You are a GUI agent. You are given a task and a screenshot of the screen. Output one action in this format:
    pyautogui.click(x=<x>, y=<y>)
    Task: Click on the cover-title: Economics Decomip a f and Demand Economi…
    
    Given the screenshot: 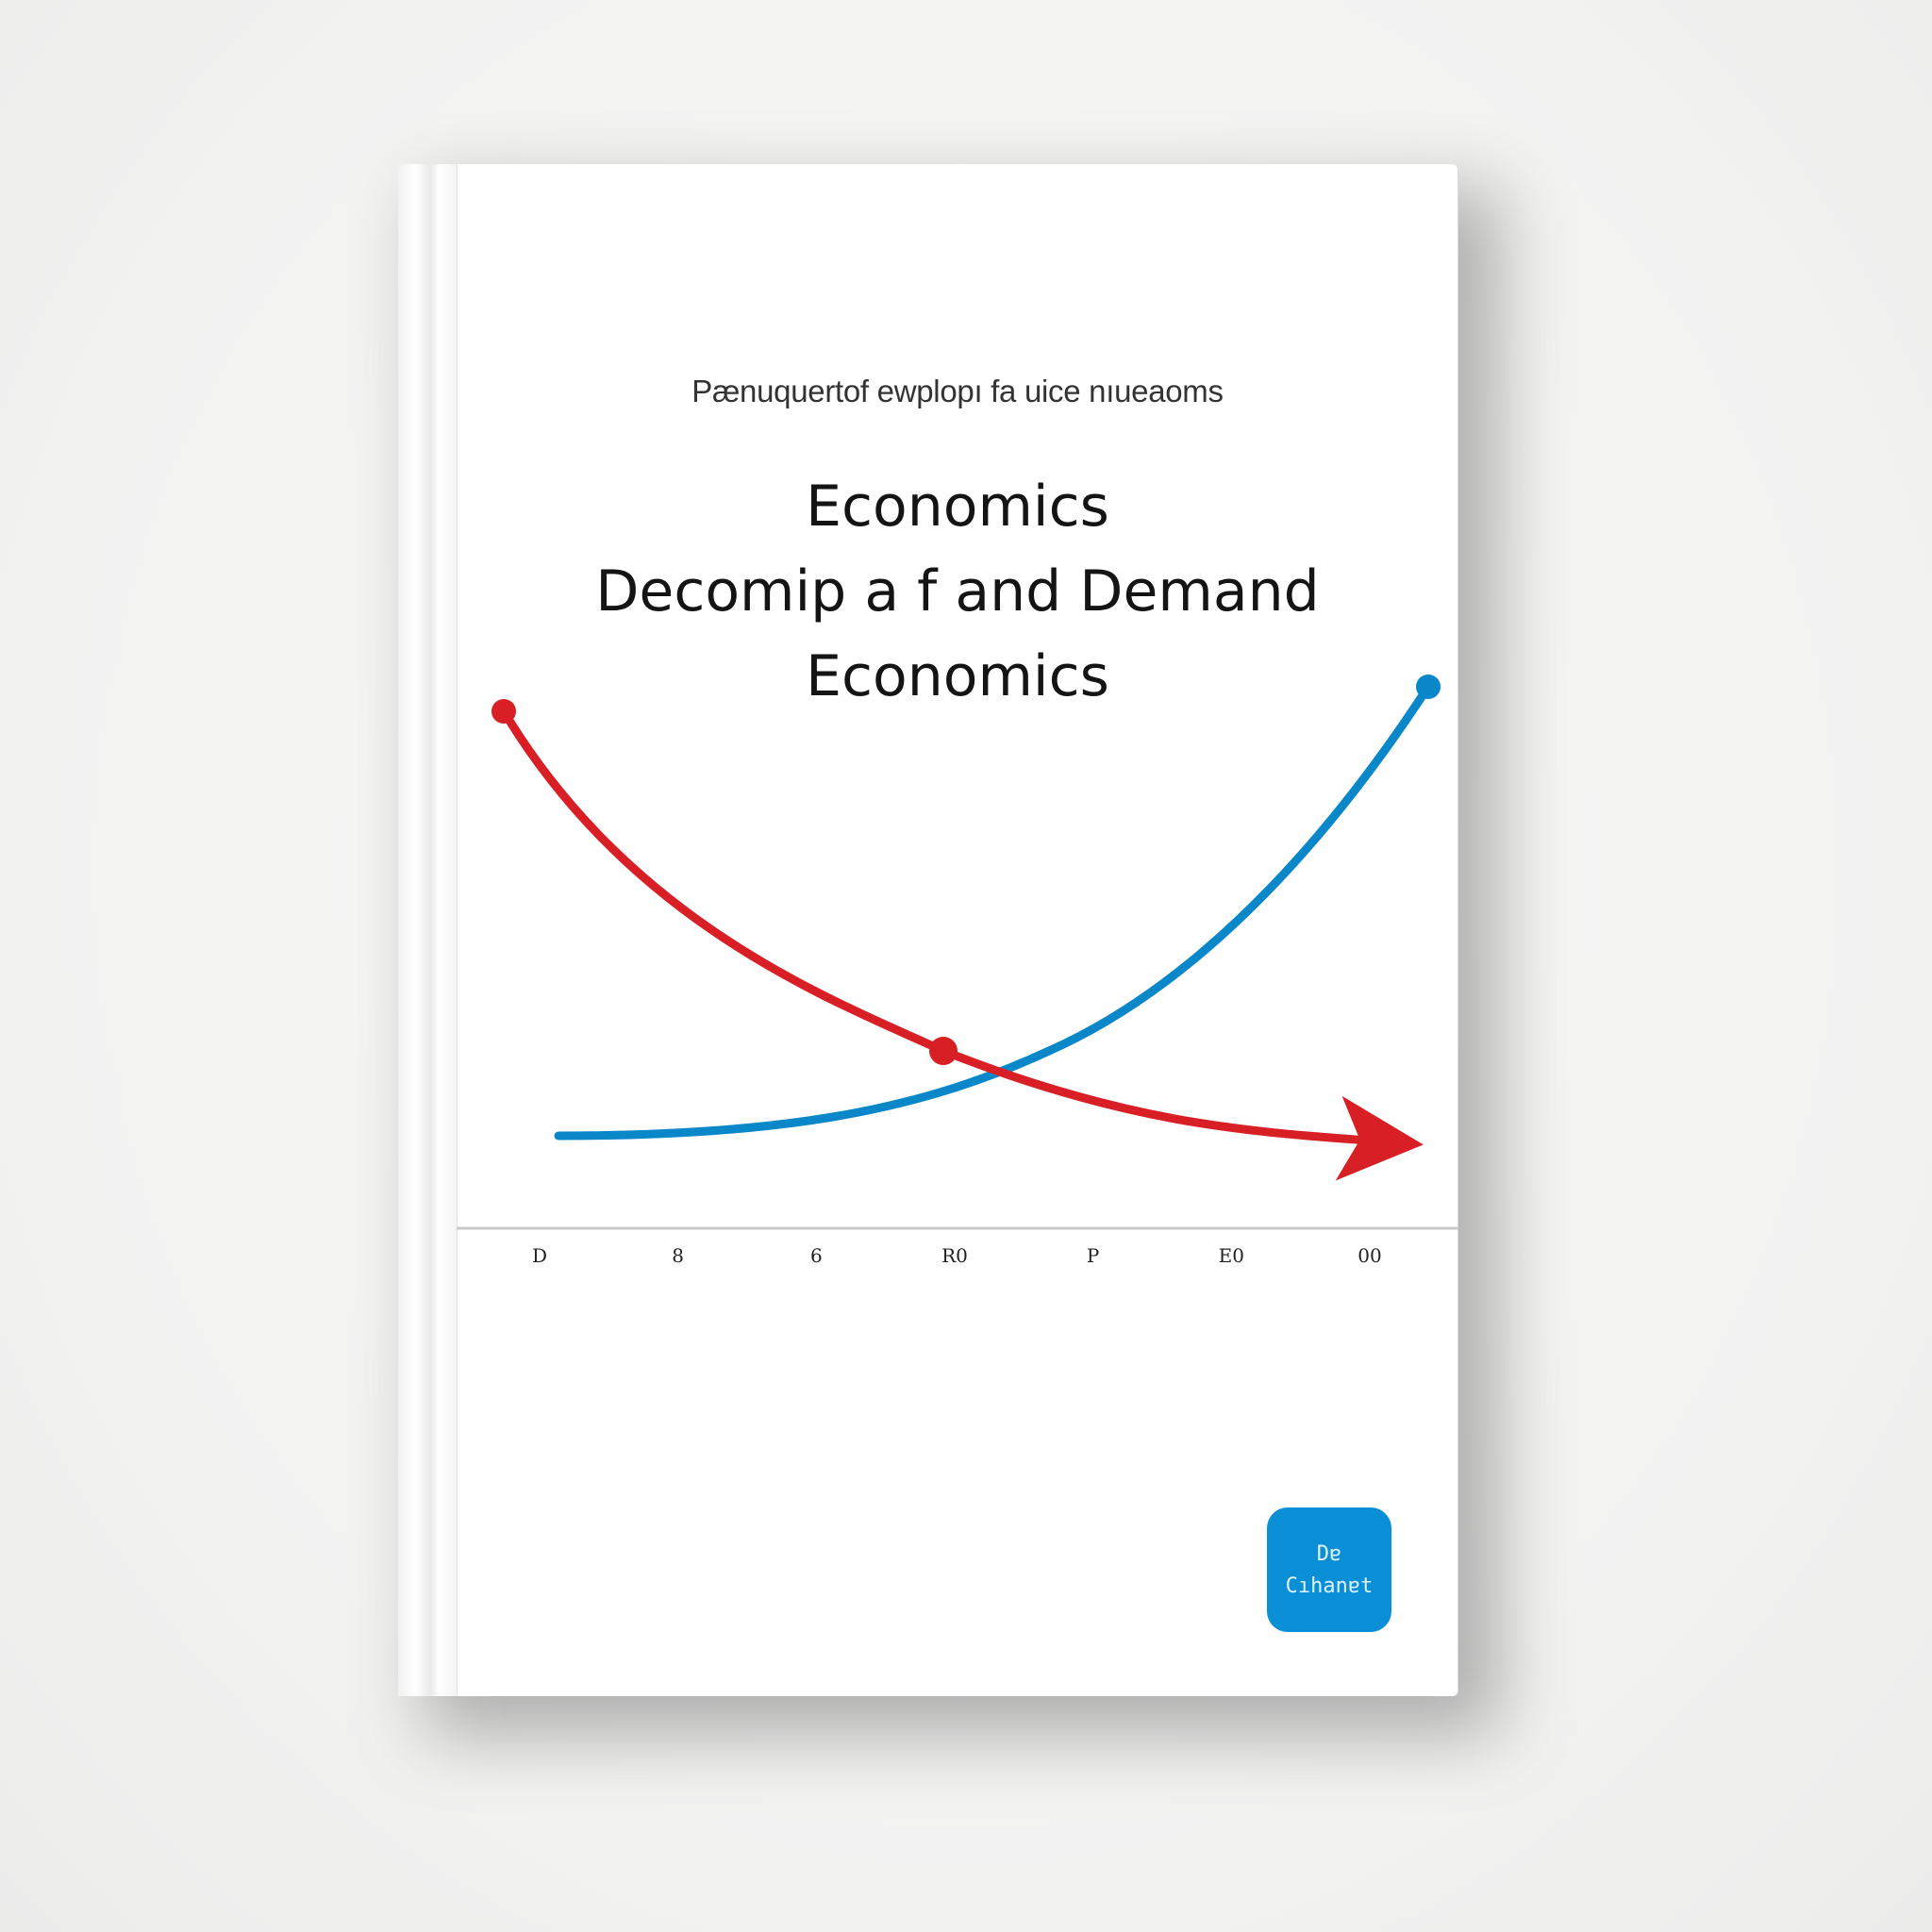 What is the action you would take?
    pyautogui.click(x=958, y=591)
    